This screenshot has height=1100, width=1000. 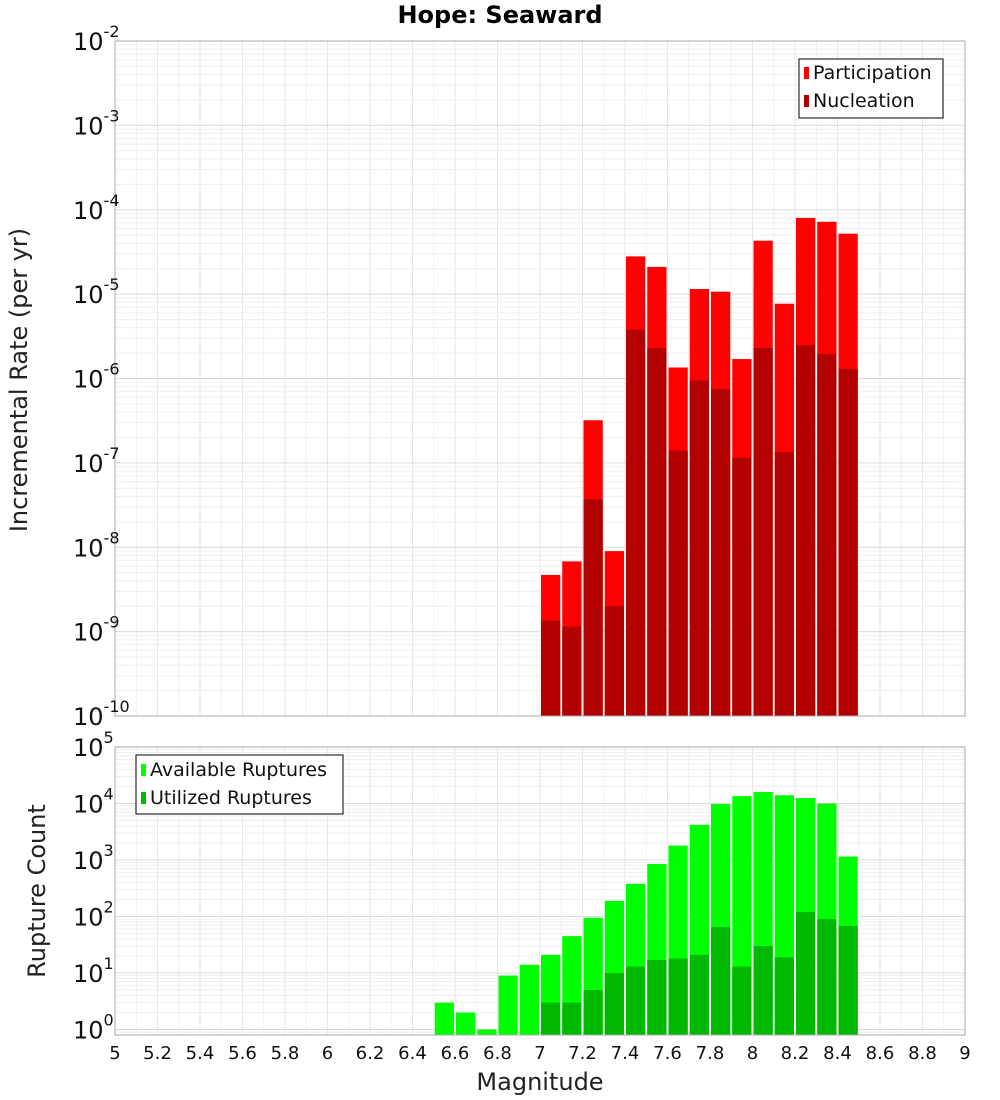 What do you see at coordinates (880, 1053) in the screenshot?
I see `x-tick-label: 8.6` at bounding box center [880, 1053].